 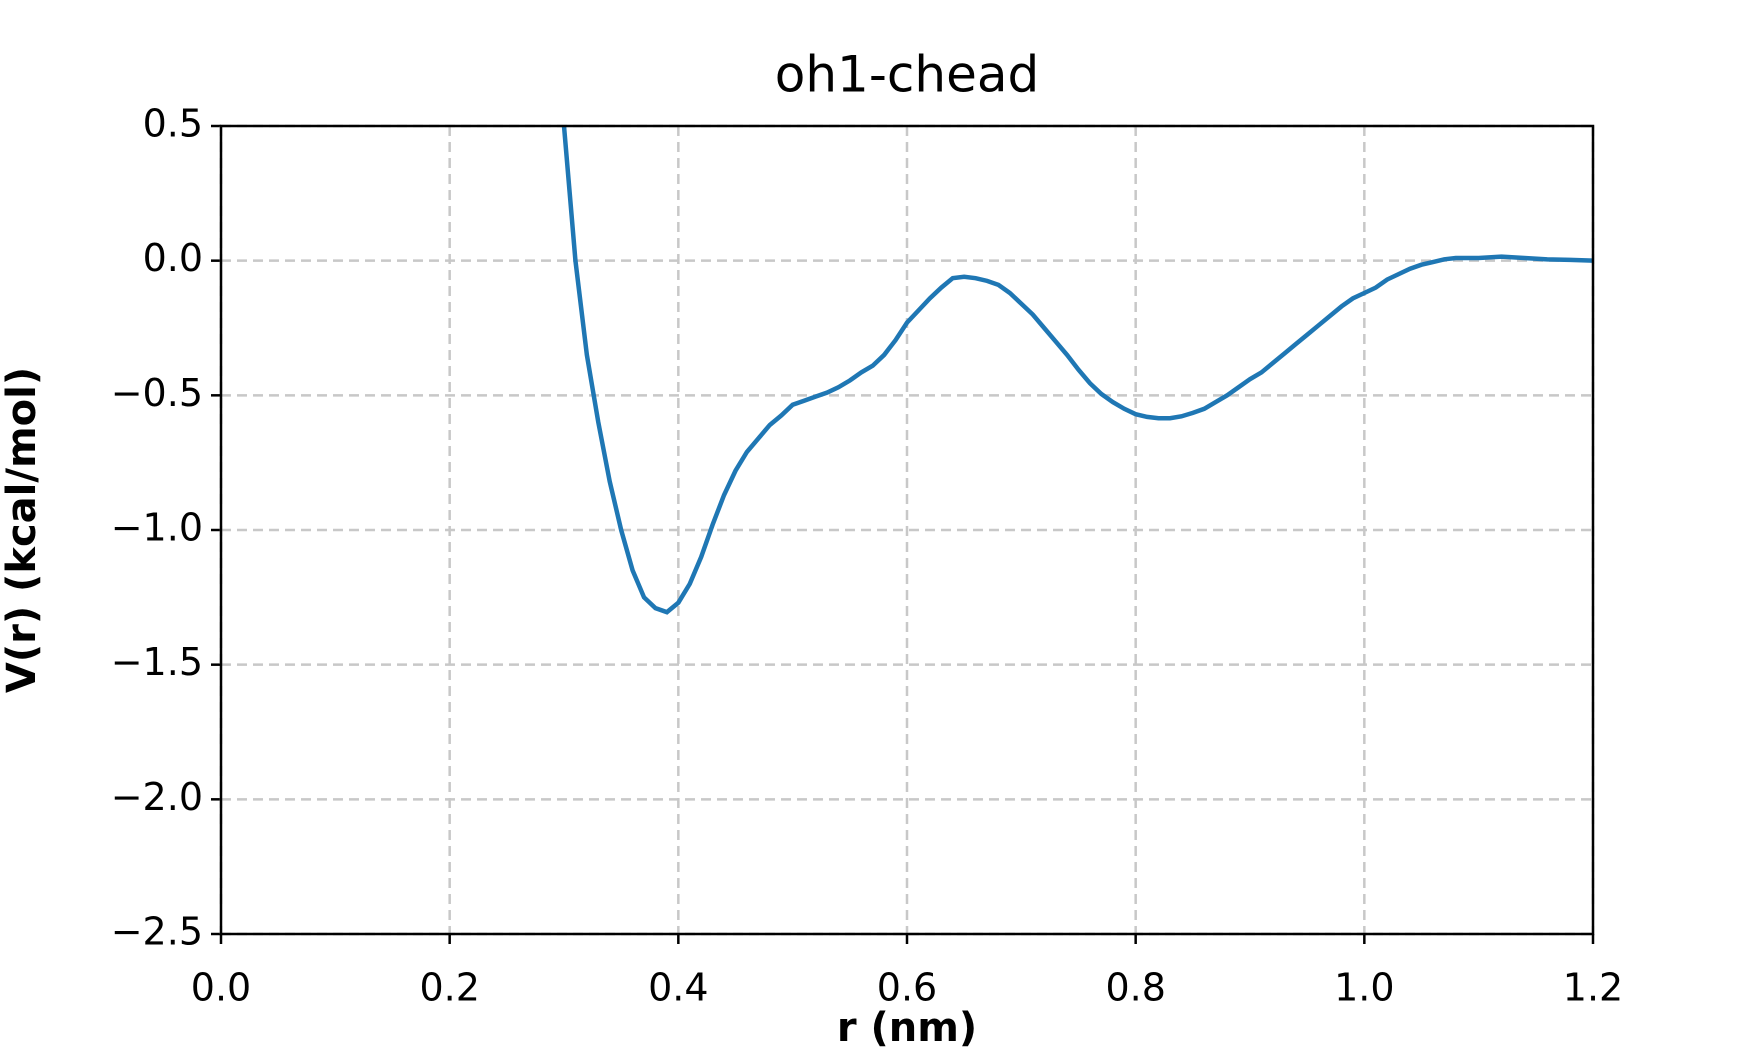 What do you see at coordinates (157, 662) in the screenshot?
I see `y-tick-label: −1.5` at bounding box center [157, 662].